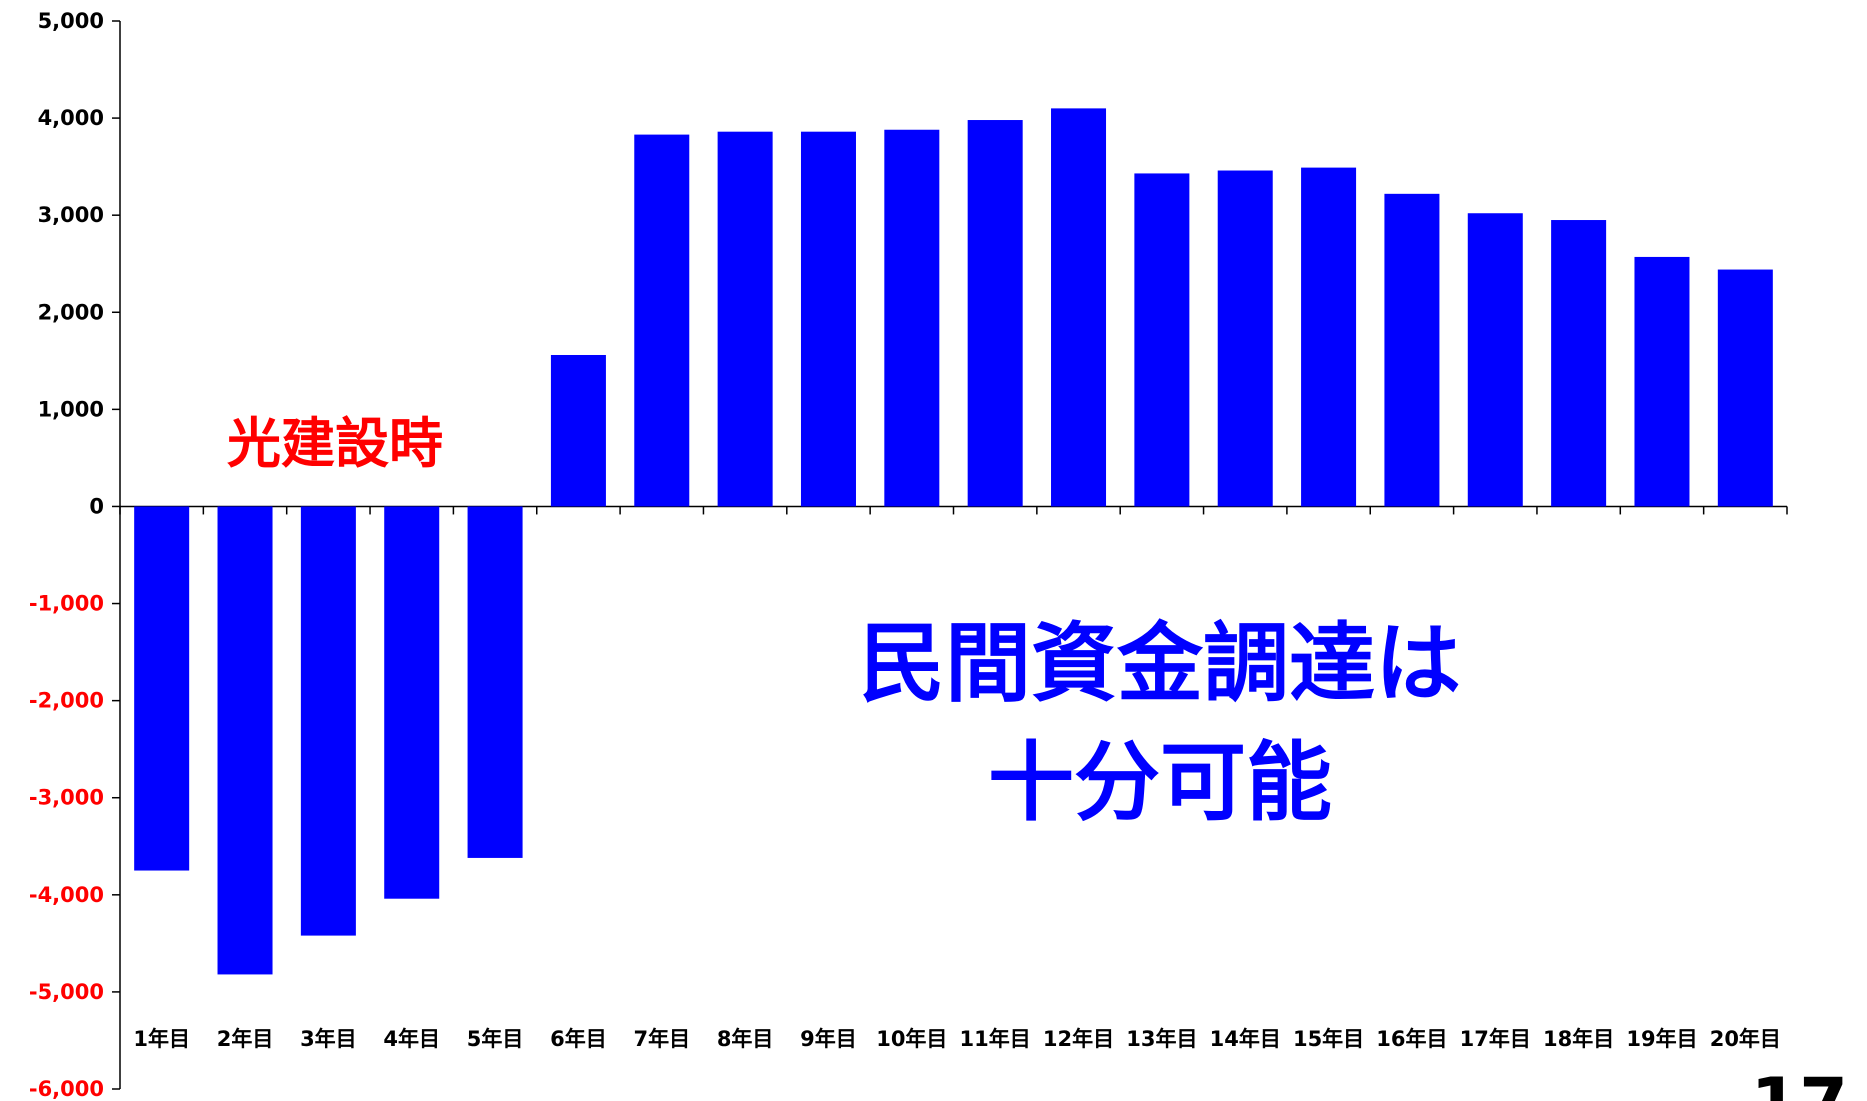 The height and width of the screenshot is (1101, 1867). I want to click on x-tick-label: 4年目, so click(411, 1039).